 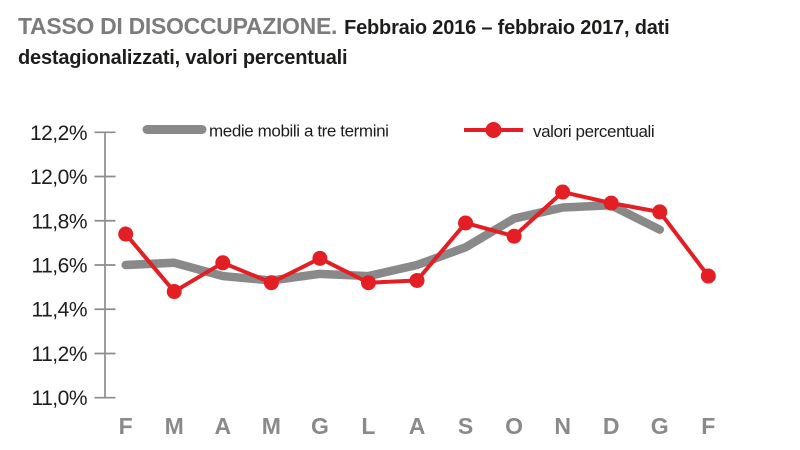 I want to click on y-tick-label: 12,0%, so click(x=58, y=177).